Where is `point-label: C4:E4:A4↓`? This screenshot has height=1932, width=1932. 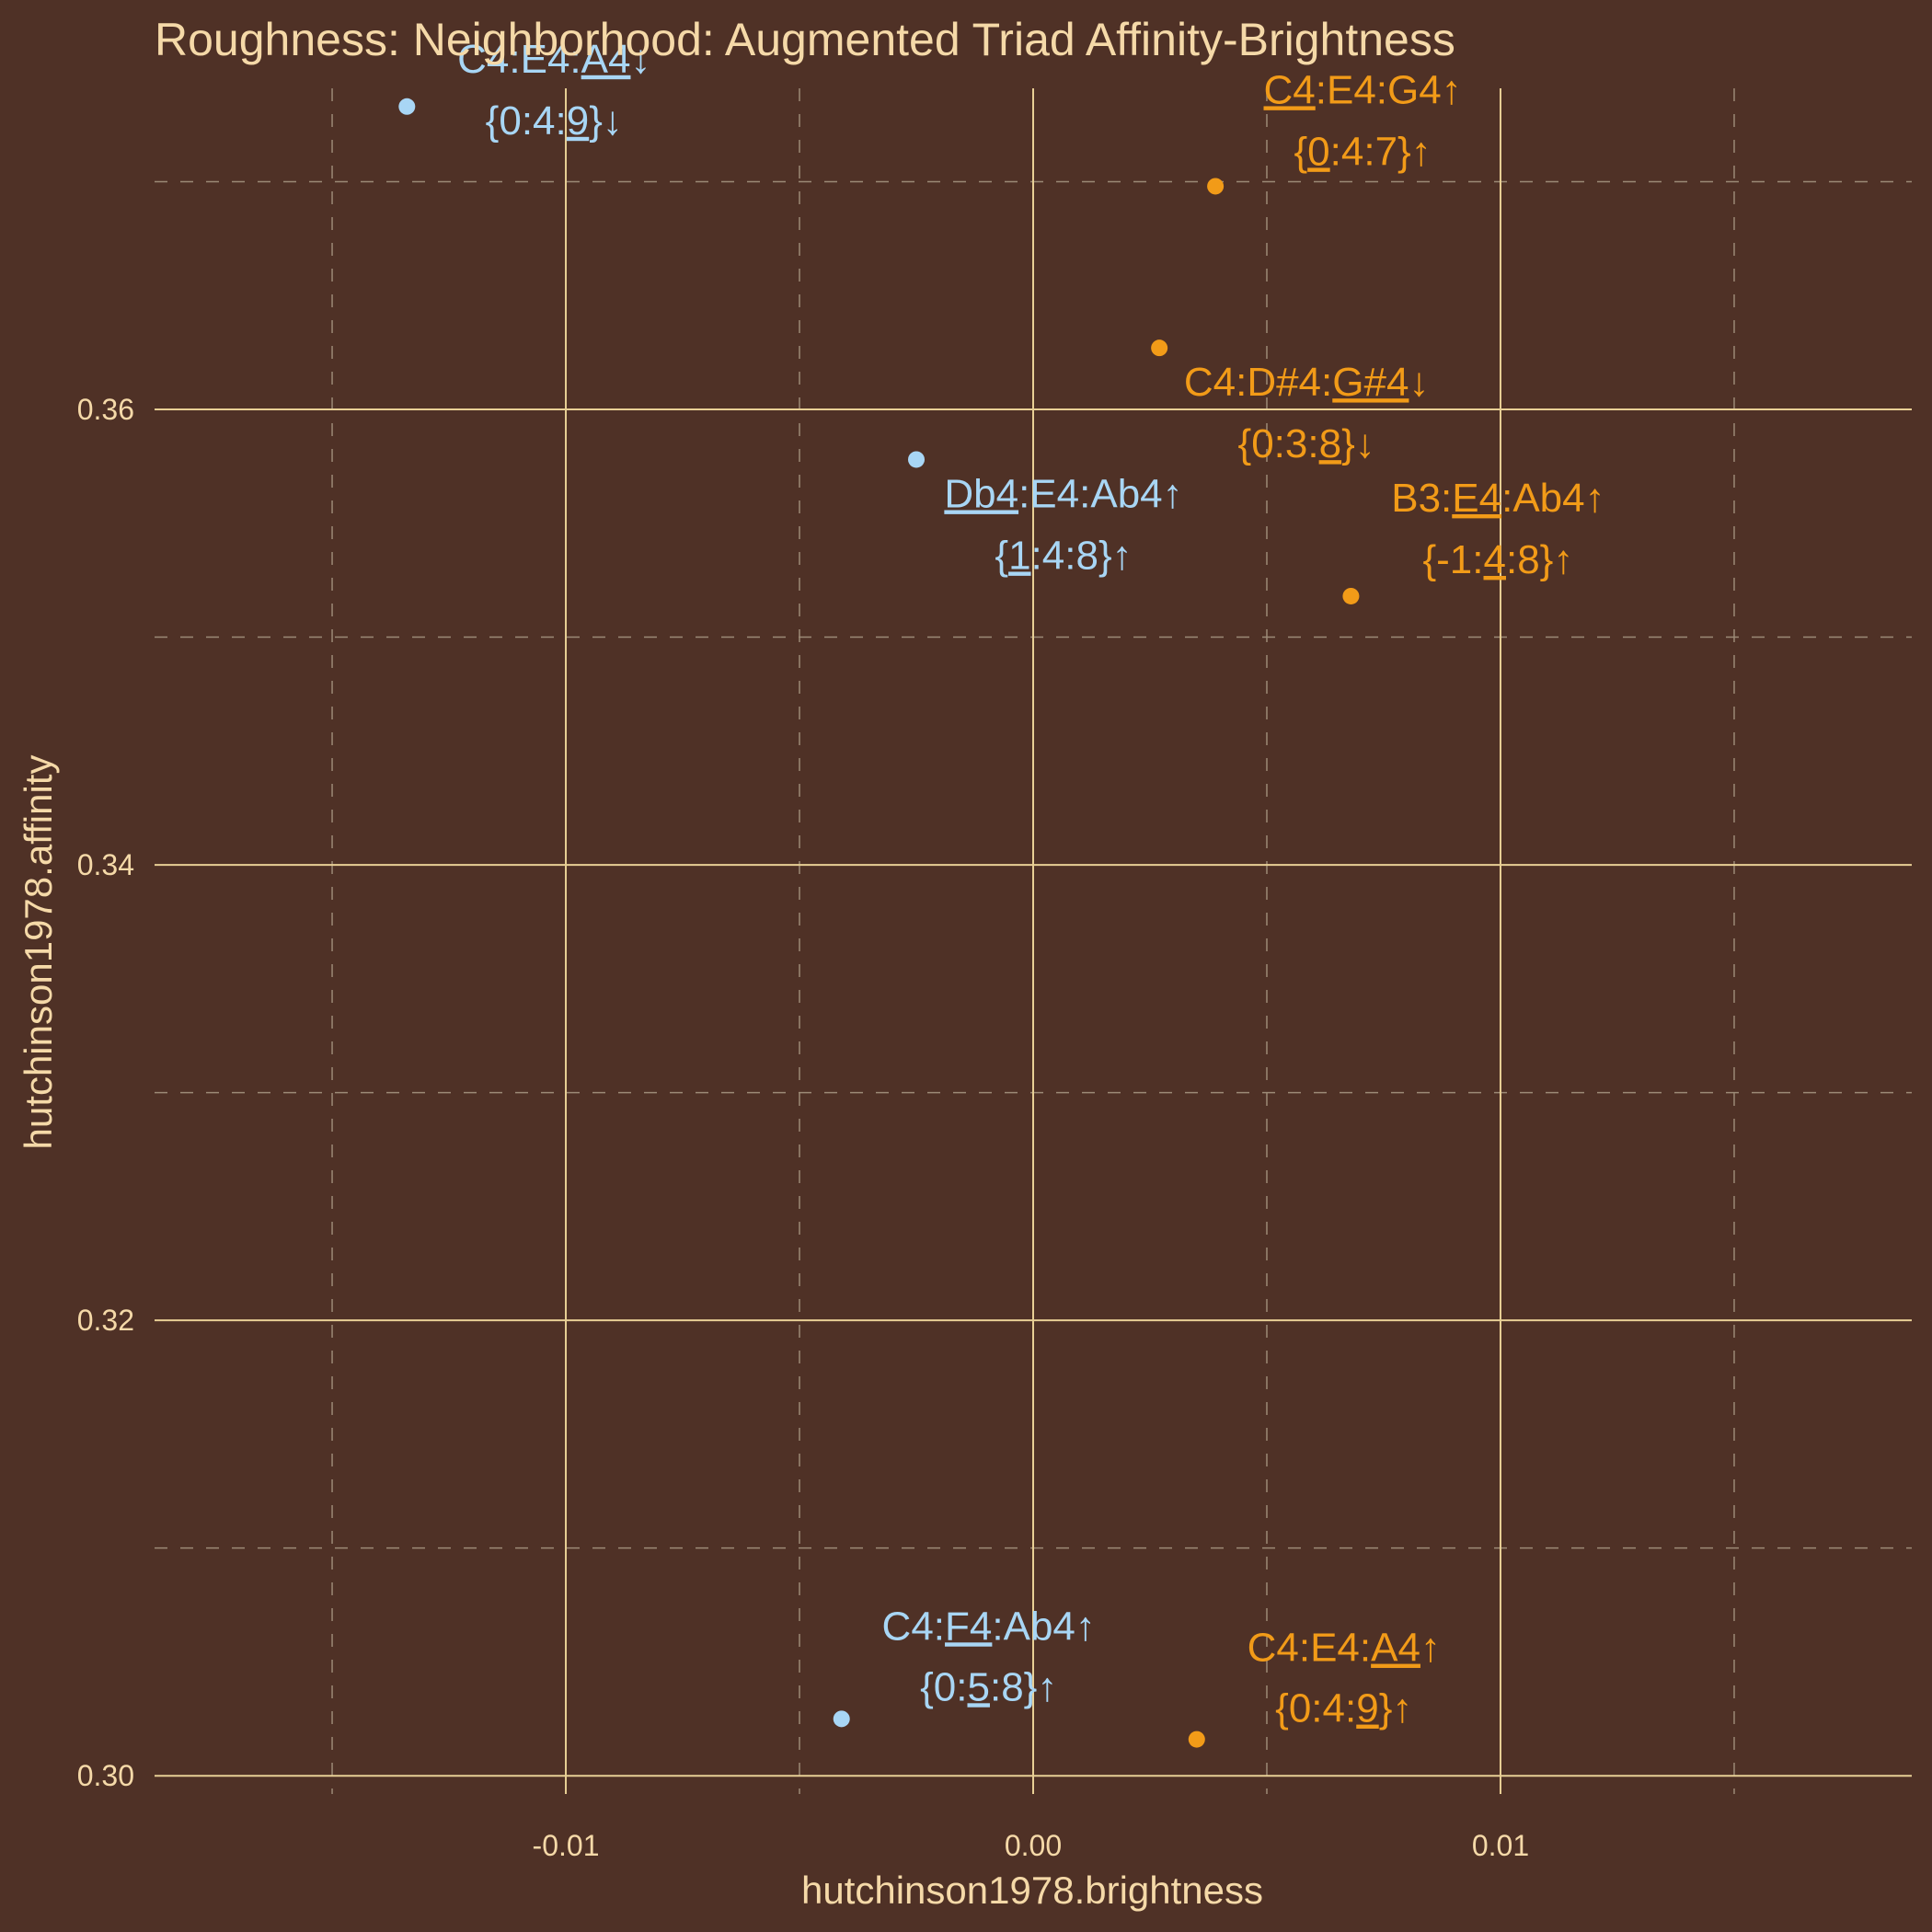 point-label: C4:E4:A4↓ is located at coordinates (553, 59).